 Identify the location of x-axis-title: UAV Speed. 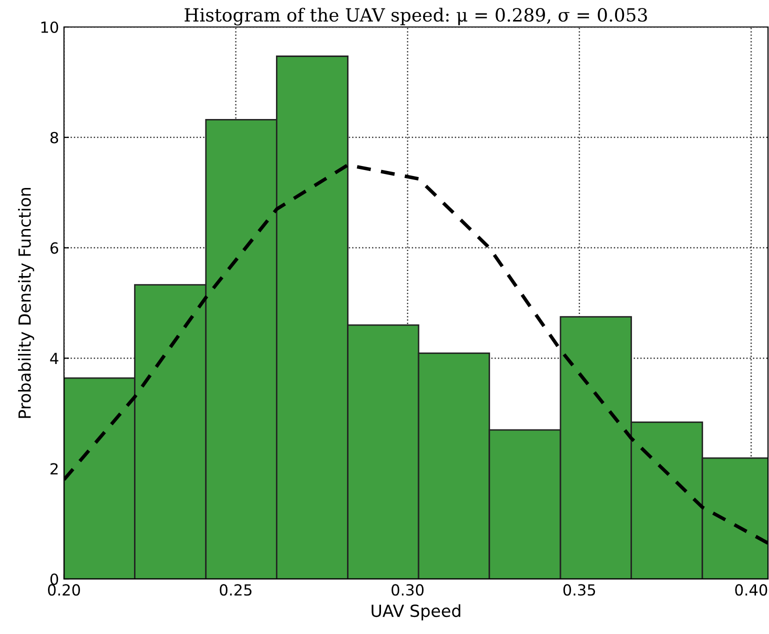
(416, 612).